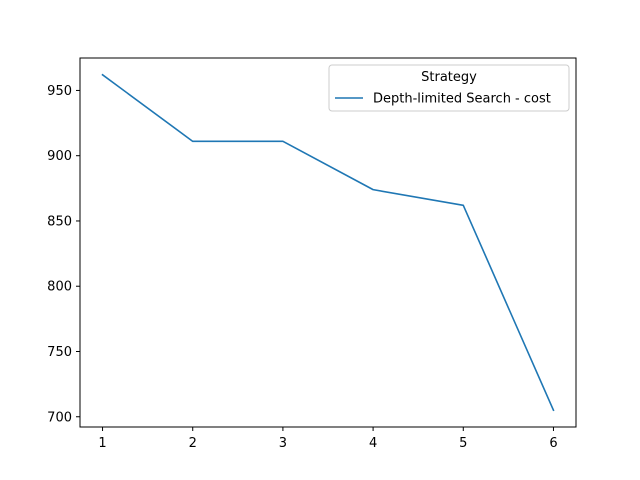 This screenshot has height=480, width=640. I want to click on y-tick-label: 900, so click(59, 156).